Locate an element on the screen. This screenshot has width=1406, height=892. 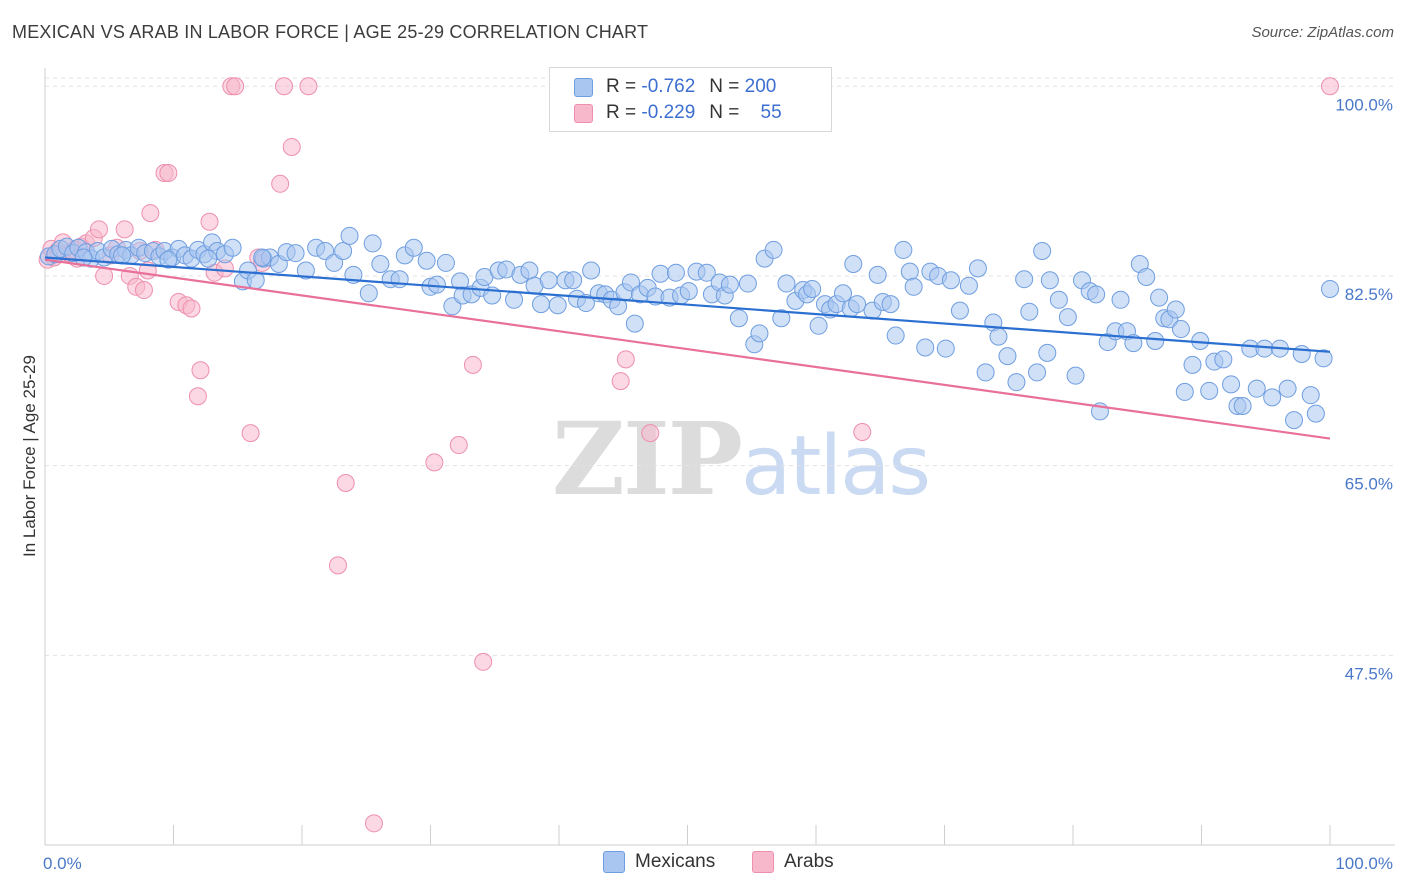
legend-row-mexicans: R = -0.762 N = 200 is located at coordinates (675, 87).